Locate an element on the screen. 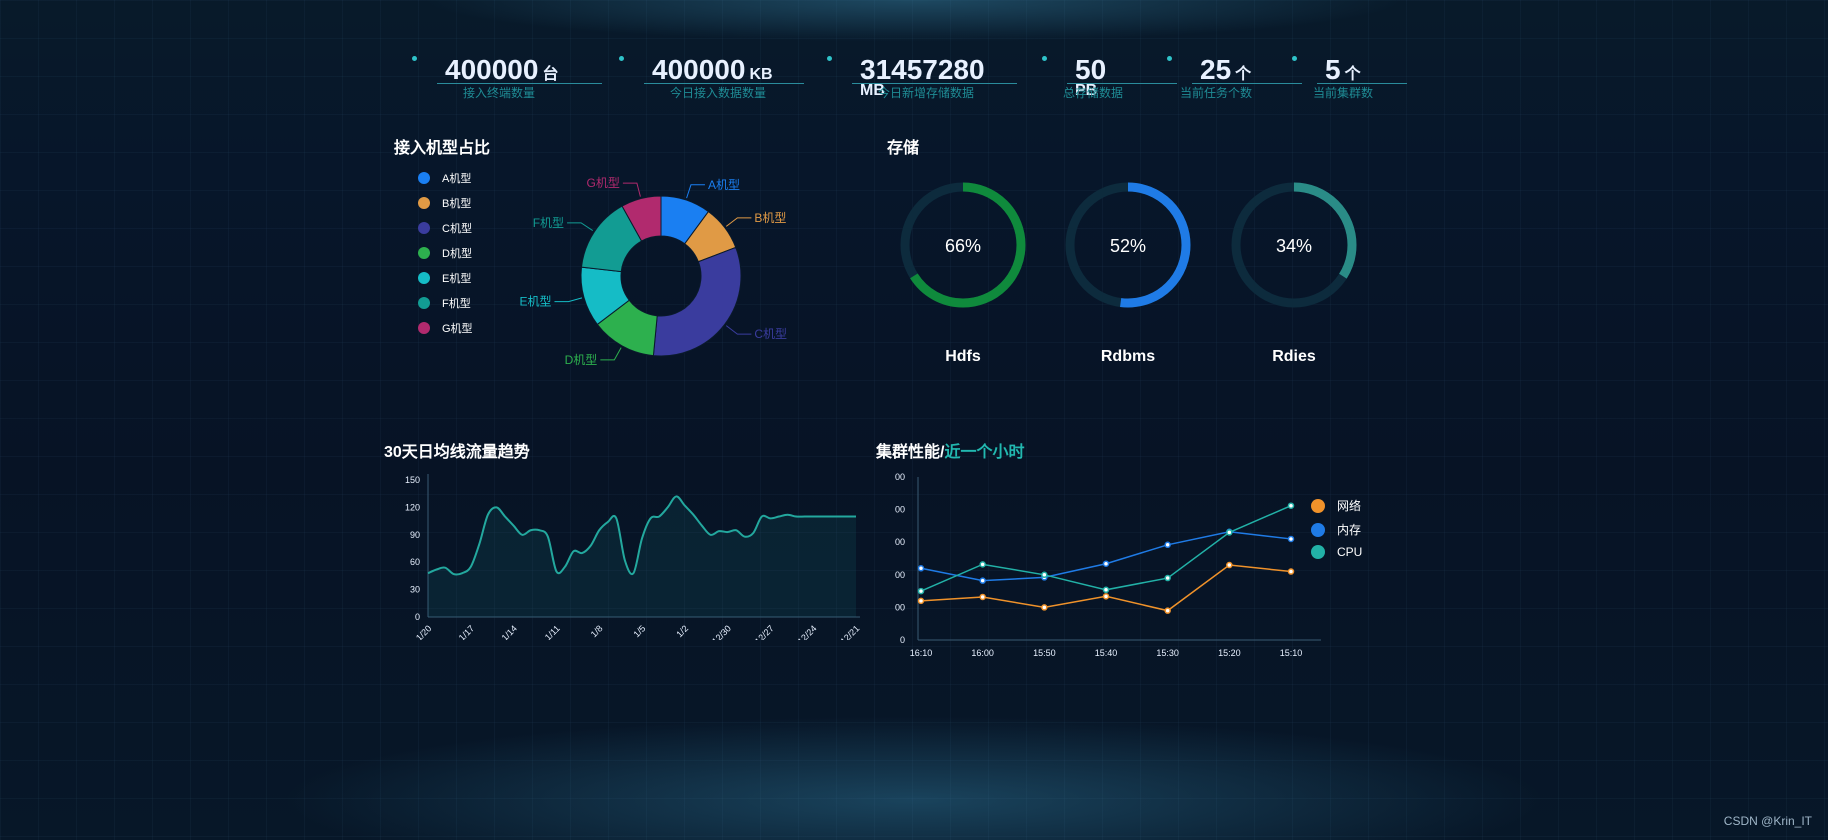 The height and width of the screenshot is (840, 1828). kpi-unit: KB is located at coordinates (761, 74).